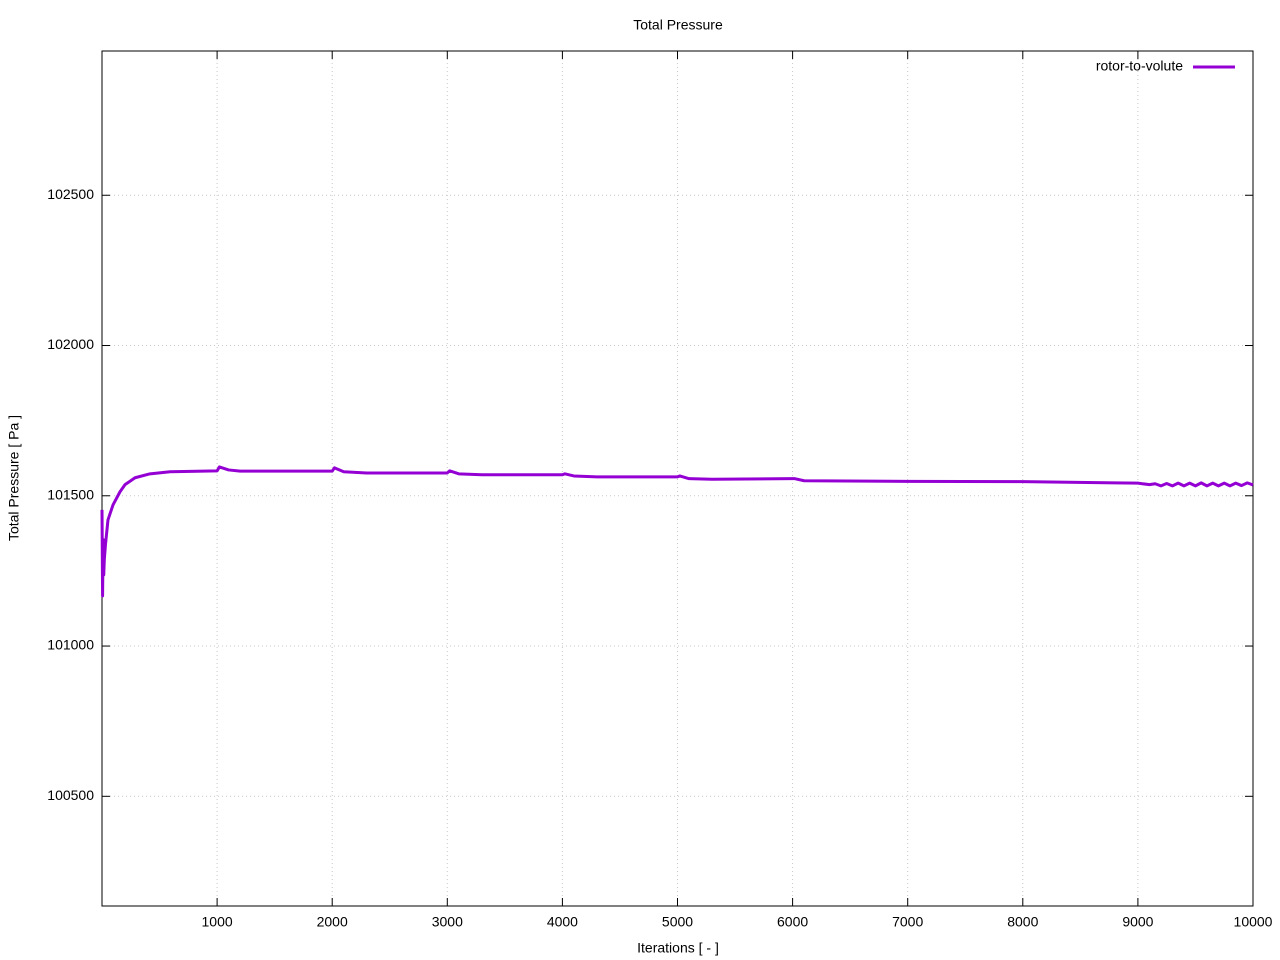 Image resolution: width=1280 pixels, height=960 pixels. What do you see at coordinates (70, 494) in the screenshot?
I see `y-tick-label: 101500` at bounding box center [70, 494].